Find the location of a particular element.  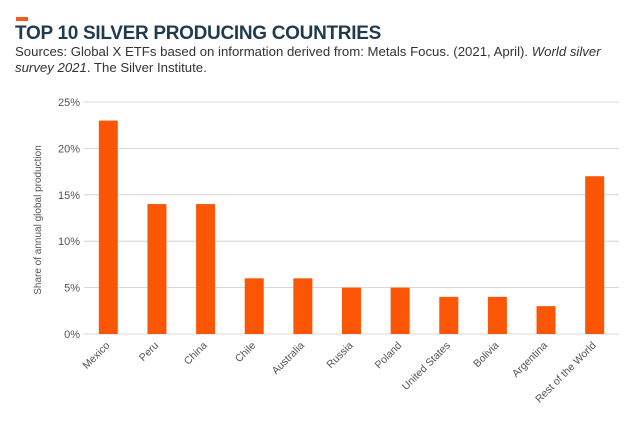

y-tick-label: 10% is located at coordinates (69, 242).